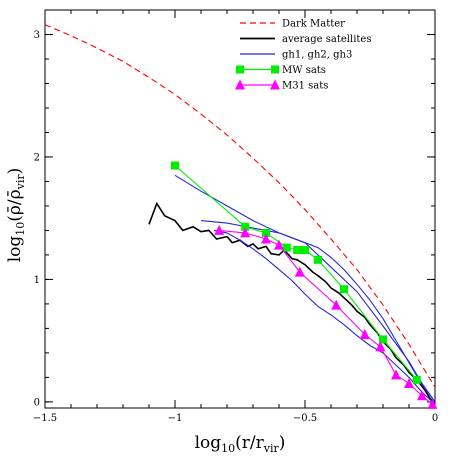 The height and width of the screenshot is (460, 460). What do you see at coordinates (16, 215) in the screenshot?
I see `y-axis-label: log10(ρ̄/ρ̄vir)` at bounding box center [16, 215].